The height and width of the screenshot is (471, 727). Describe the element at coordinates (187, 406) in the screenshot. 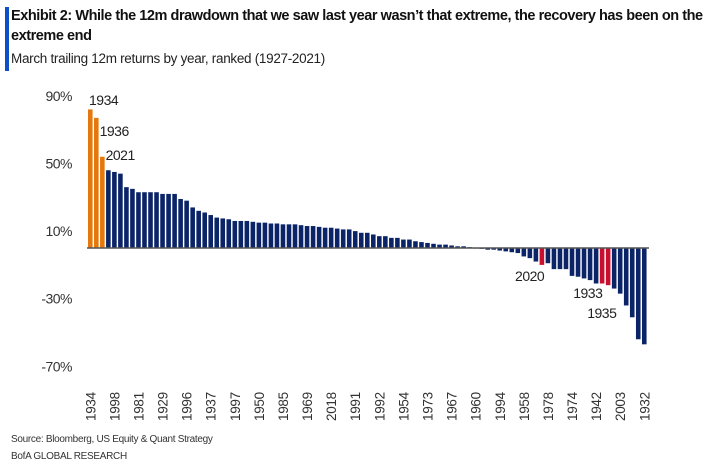

I see `x-tick-label: 1996` at that location.